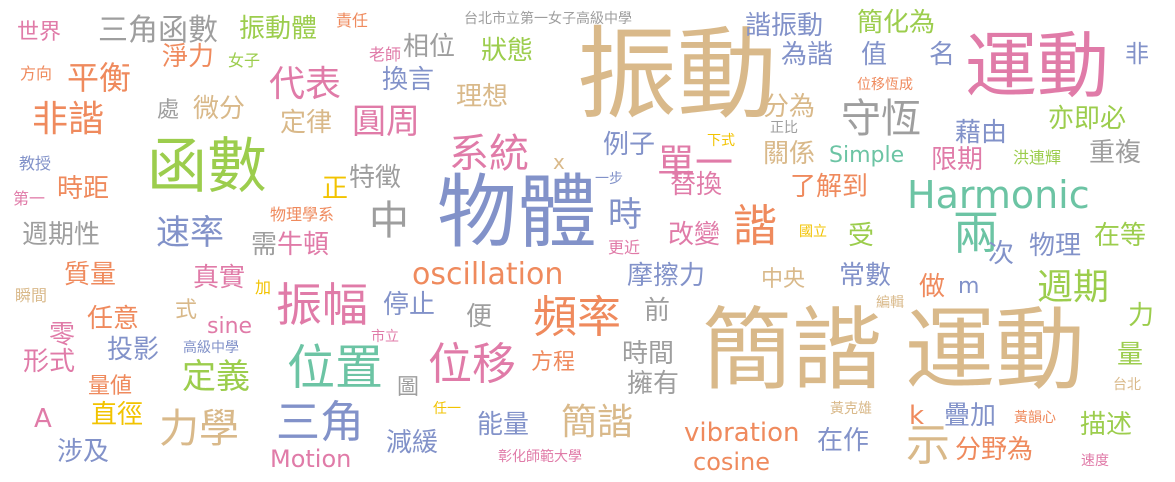  Describe the element at coordinates (488, 274) in the screenshot. I see `word: oscillation` at that location.